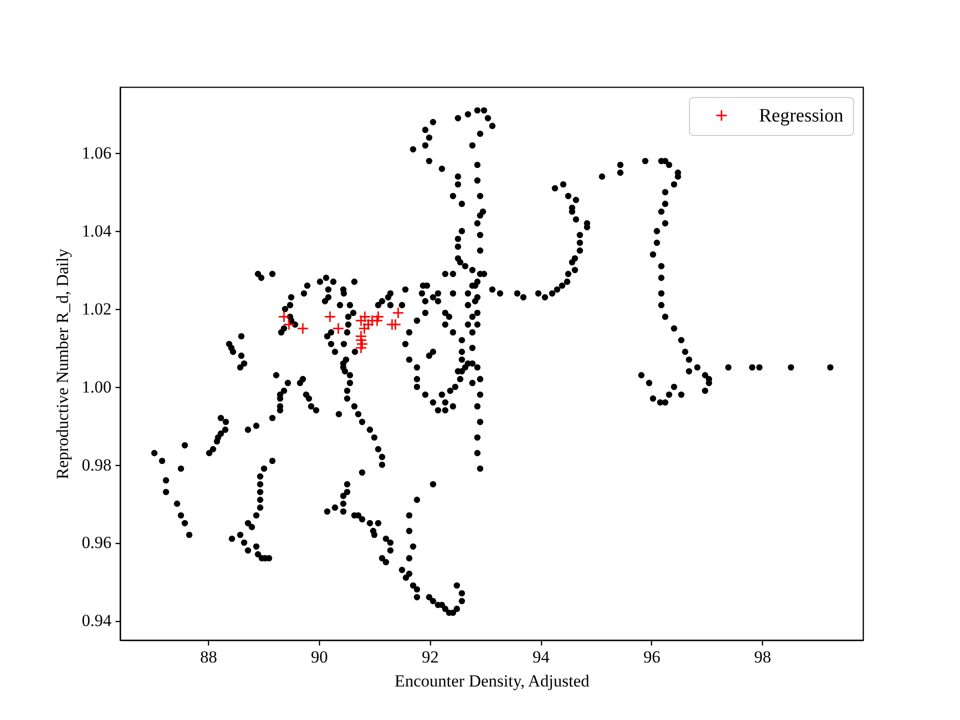  What do you see at coordinates (319, 657) in the screenshot?
I see `x-tick-label: 90` at bounding box center [319, 657].